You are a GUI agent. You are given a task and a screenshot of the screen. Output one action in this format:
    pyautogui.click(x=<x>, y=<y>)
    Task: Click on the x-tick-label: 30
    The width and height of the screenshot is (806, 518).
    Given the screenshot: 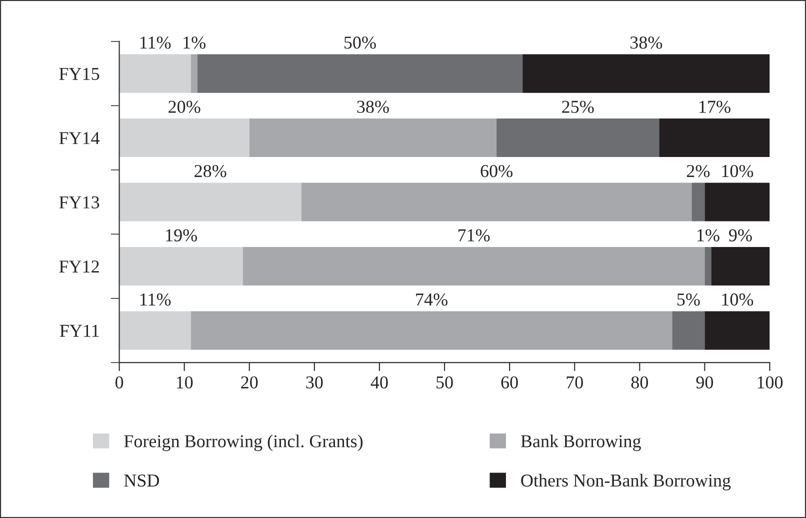 What is the action you would take?
    pyautogui.click(x=314, y=382)
    